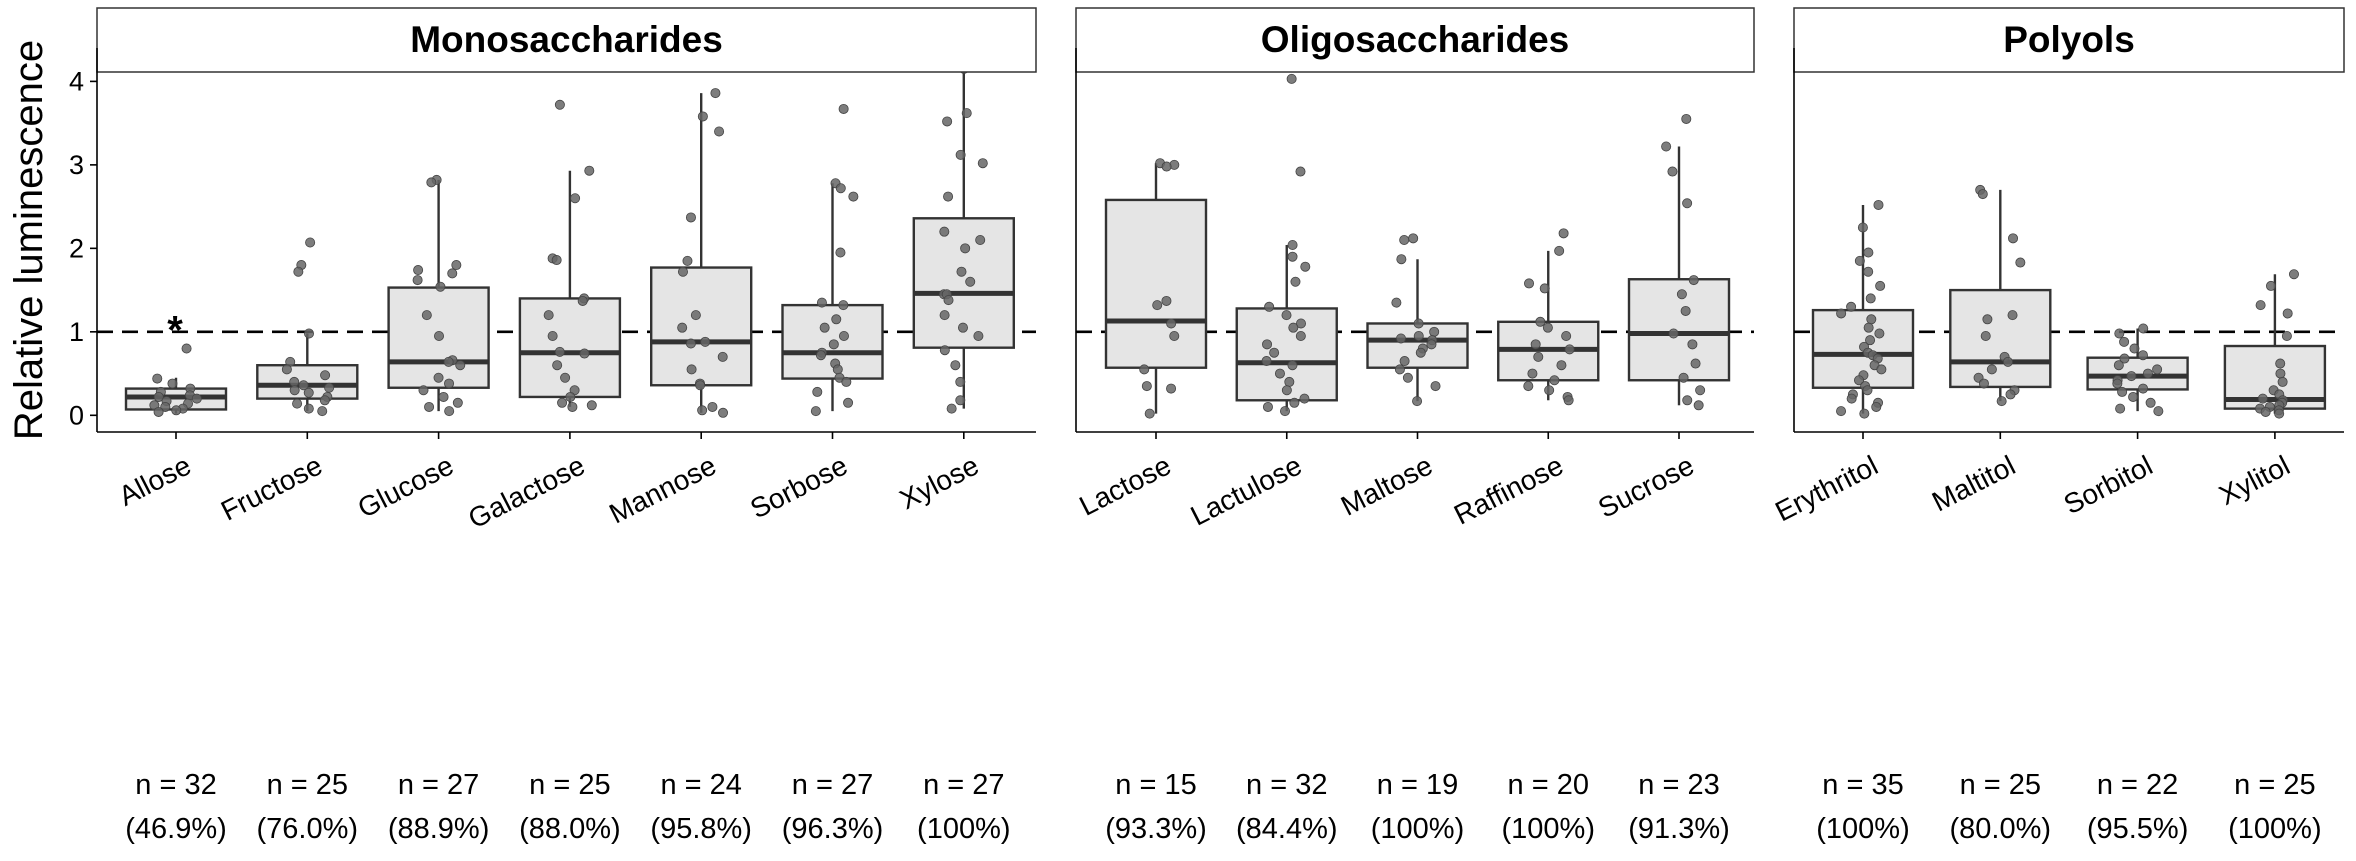 Image resolution: width=2356 pixels, height=861 pixels. Describe the element at coordinates (406, 487) in the screenshot. I see `x-tick-label: Glucose` at that location.